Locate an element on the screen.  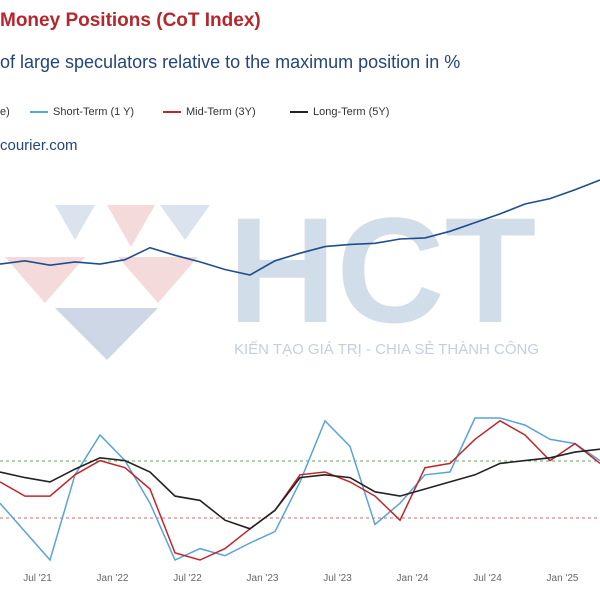
legend-item-short-term: Short-Term (1 Y) is located at coordinates (82, 112).